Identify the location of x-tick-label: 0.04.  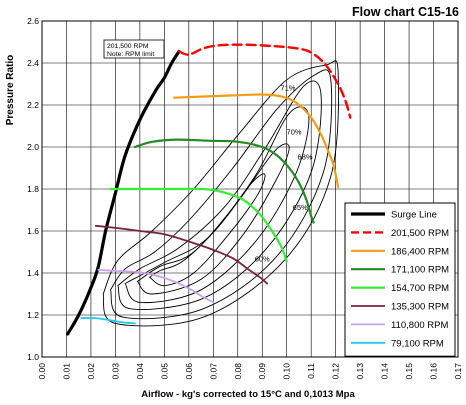
(140, 371).